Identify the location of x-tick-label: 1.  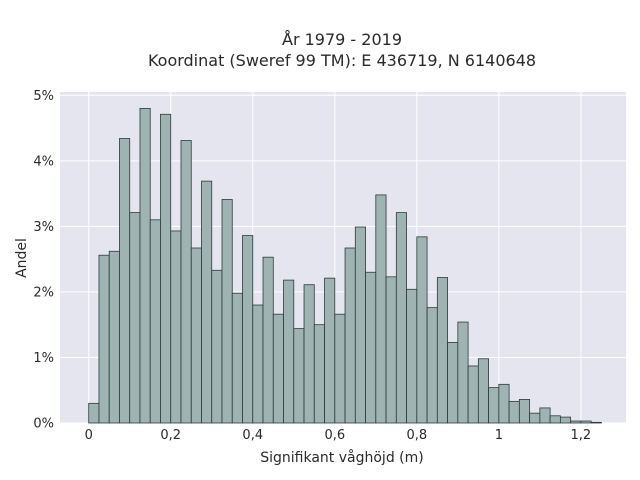
(499, 435).